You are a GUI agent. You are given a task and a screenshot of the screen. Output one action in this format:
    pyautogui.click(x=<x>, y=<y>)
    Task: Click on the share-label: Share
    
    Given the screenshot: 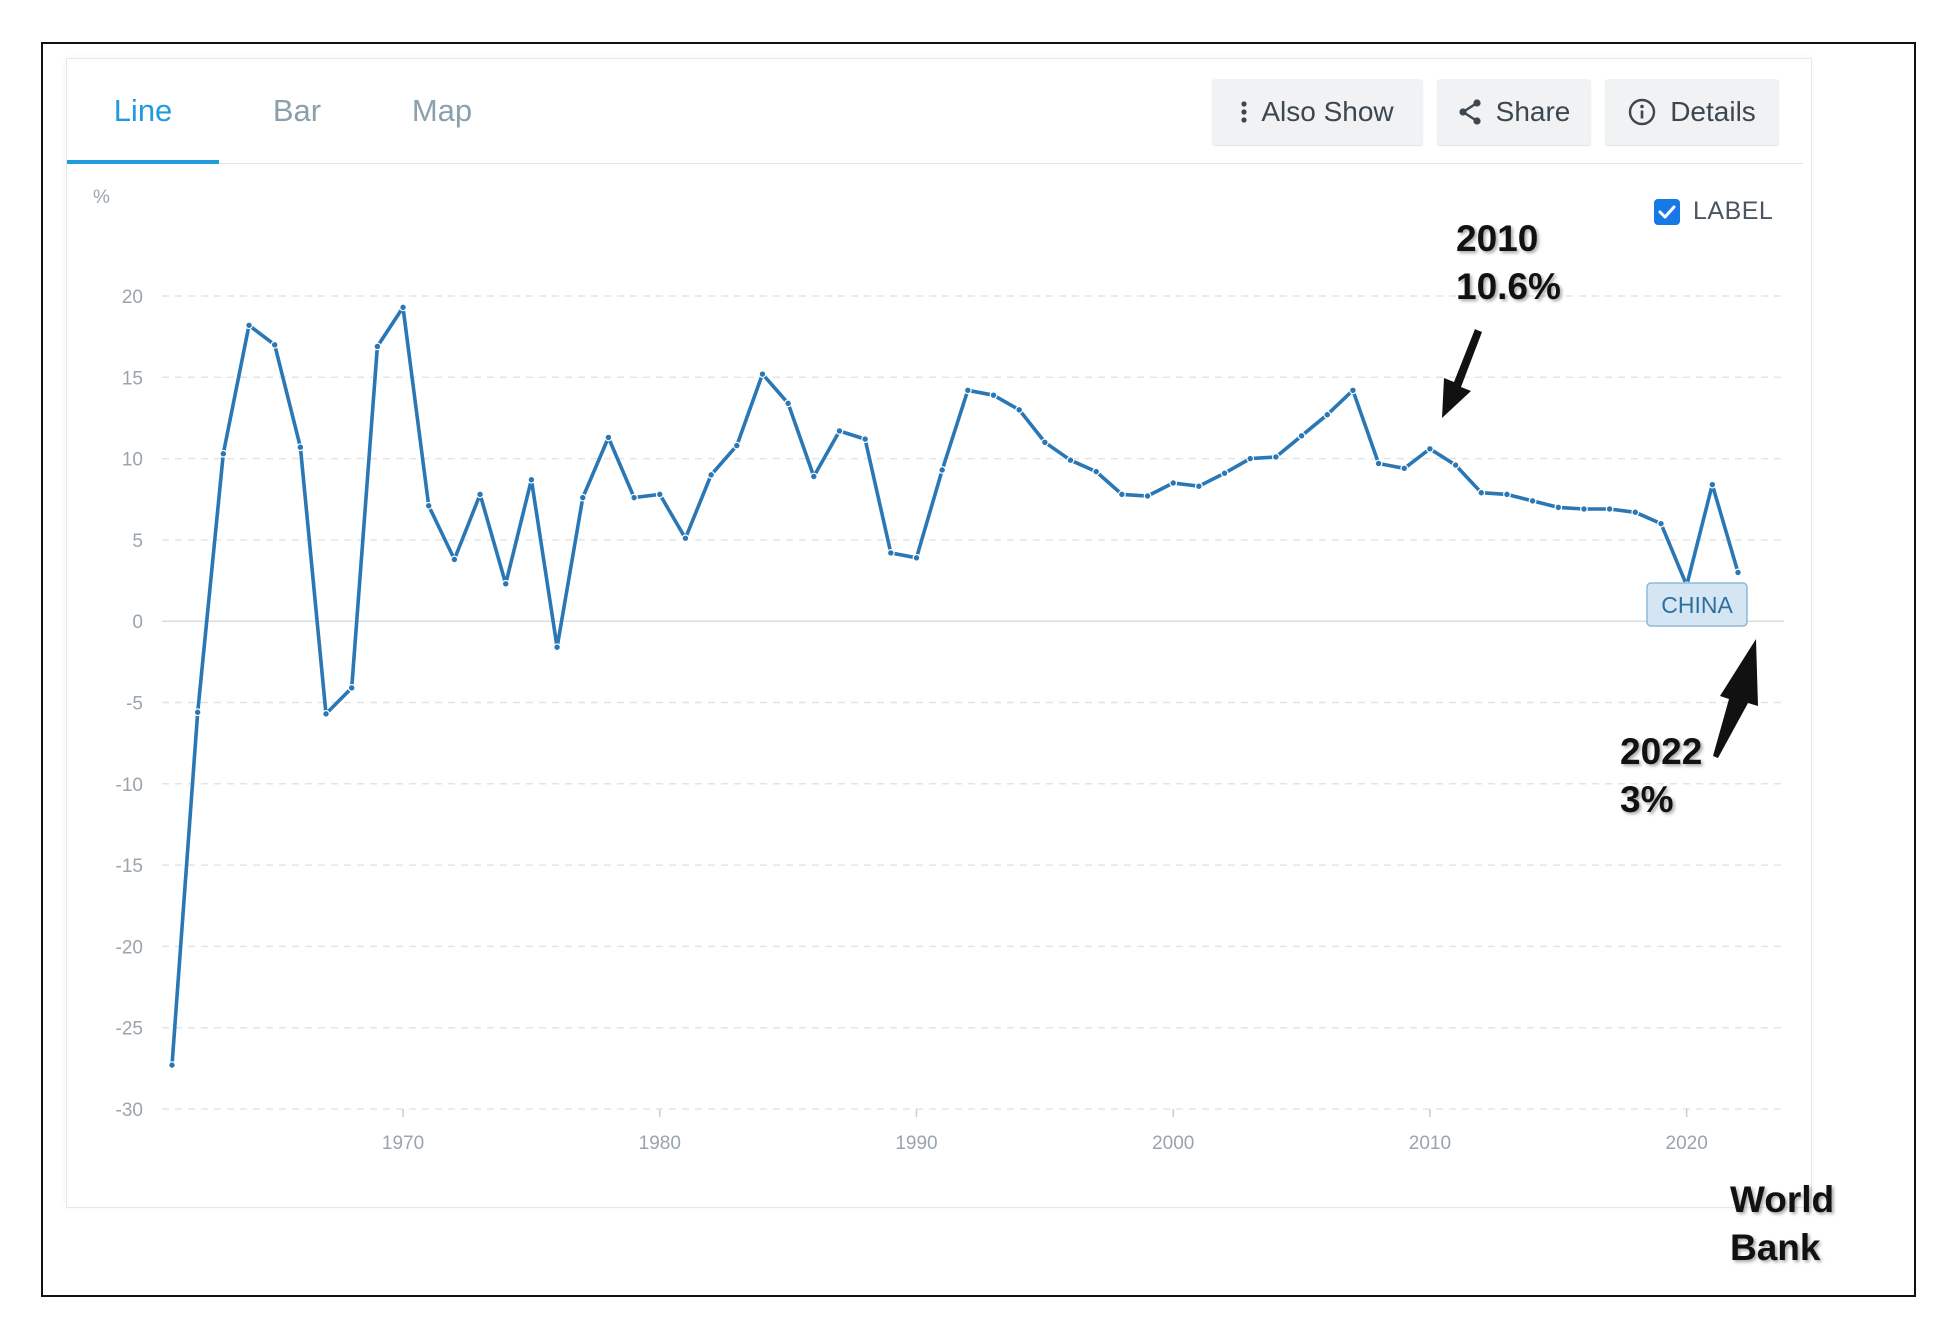 What is the action you would take?
    pyautogui.click(x=1533, y=111)
    